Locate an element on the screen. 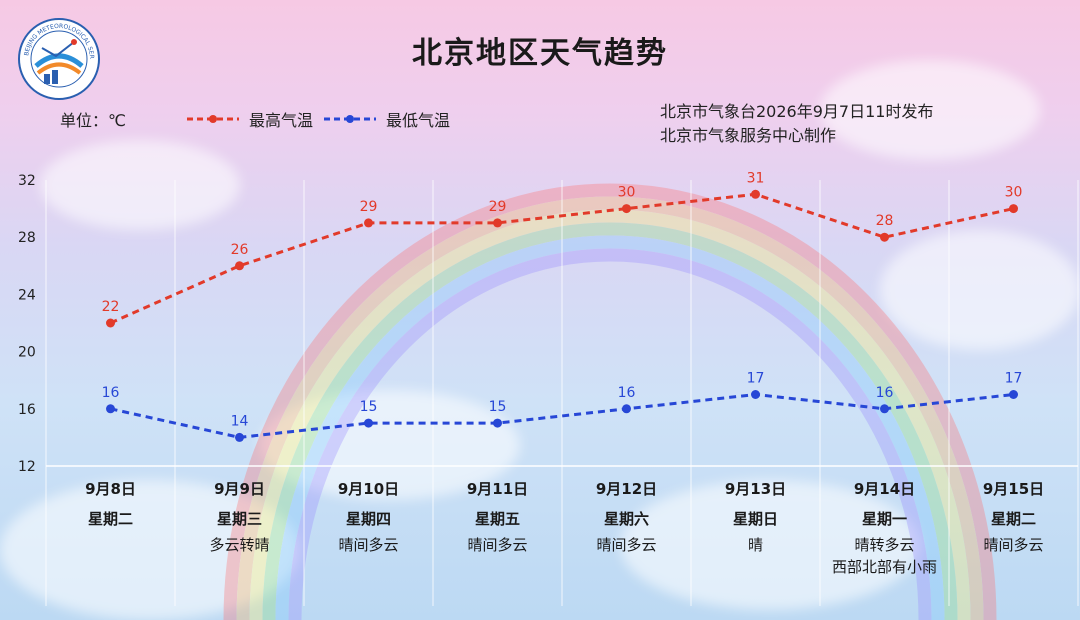 The width and height of the screenshot is (1080, 620). y-tick-label: 24 is located at coordinates (27, 295).